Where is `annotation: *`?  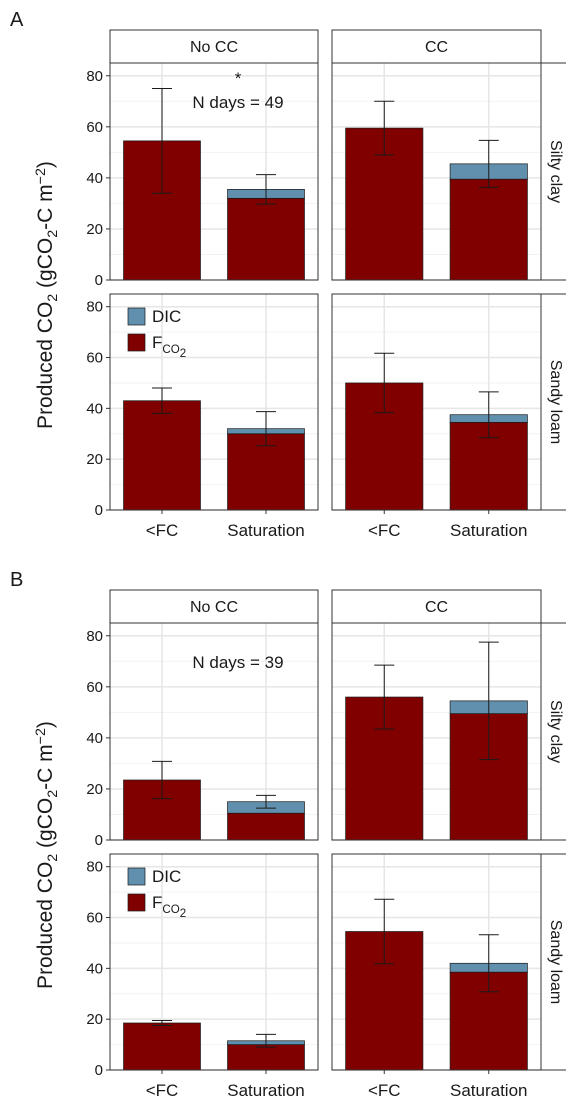
annotation: * is located at coordinates (238, 78).